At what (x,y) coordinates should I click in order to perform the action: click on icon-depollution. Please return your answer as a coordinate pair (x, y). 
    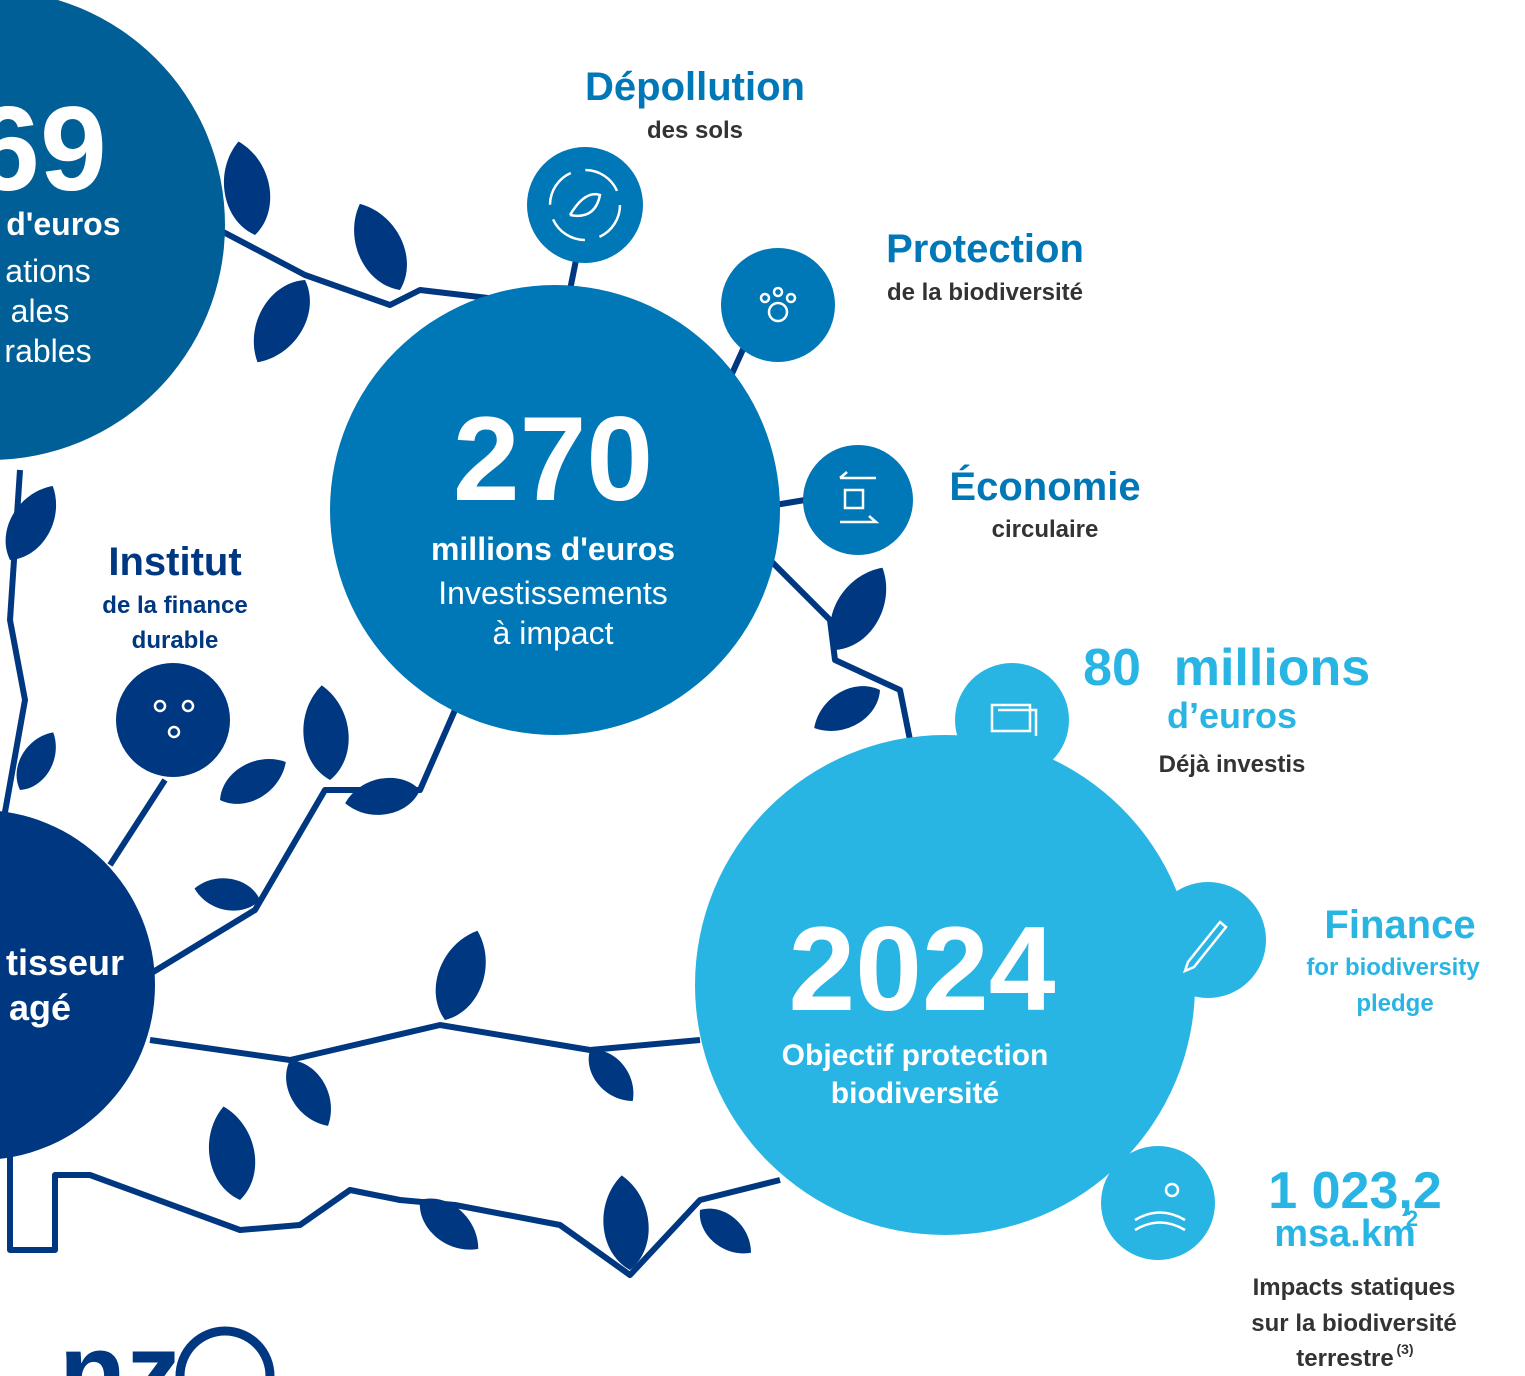
    Looking at the image, I should click on (585, 205).